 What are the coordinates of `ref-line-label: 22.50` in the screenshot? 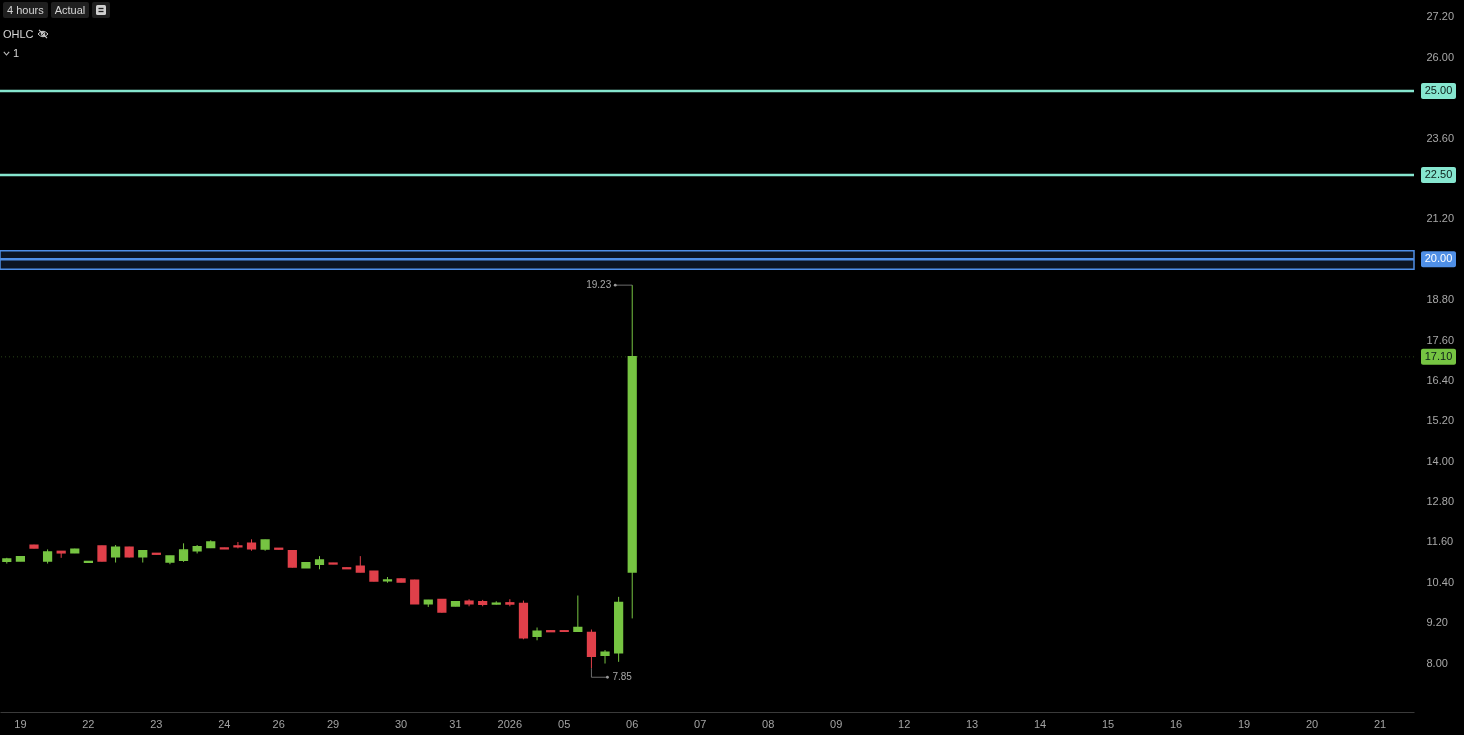 It's located at (1438, 174).